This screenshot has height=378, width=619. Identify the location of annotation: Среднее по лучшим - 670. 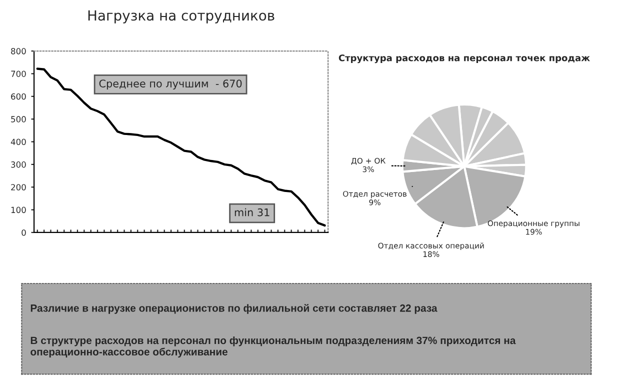
(170, 85).